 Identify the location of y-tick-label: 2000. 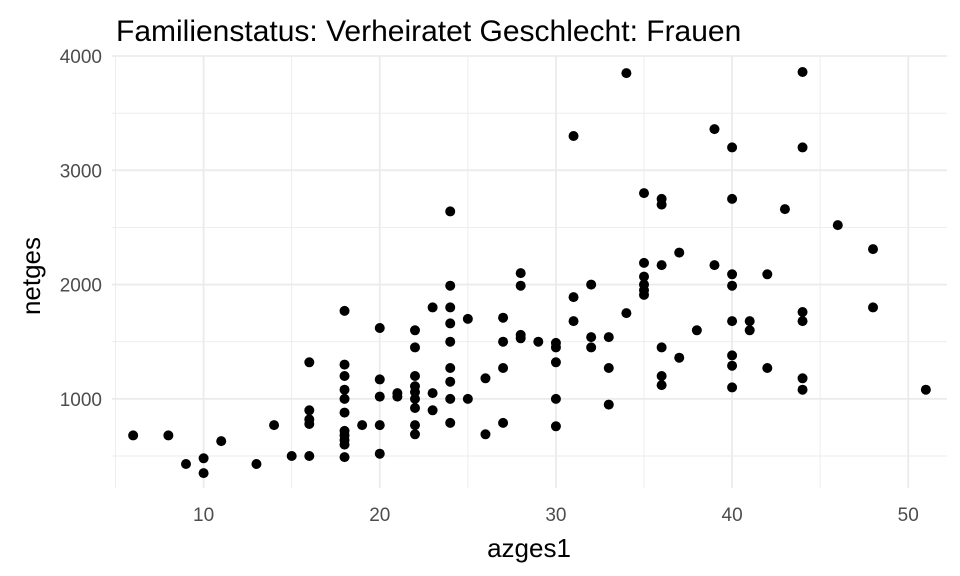
(81, 286).